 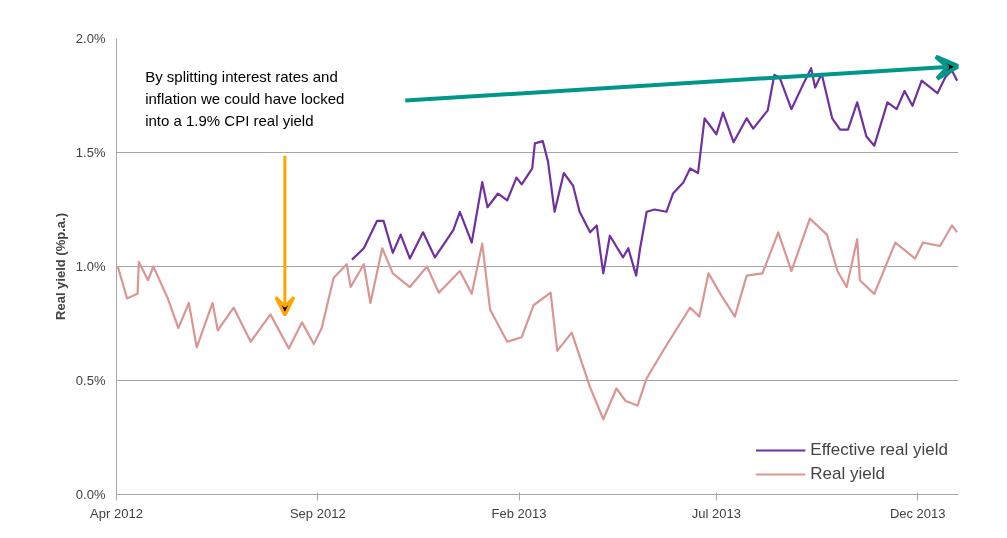 I want to click on y-tick-label: 1.5%, so click(x=90, y=152).